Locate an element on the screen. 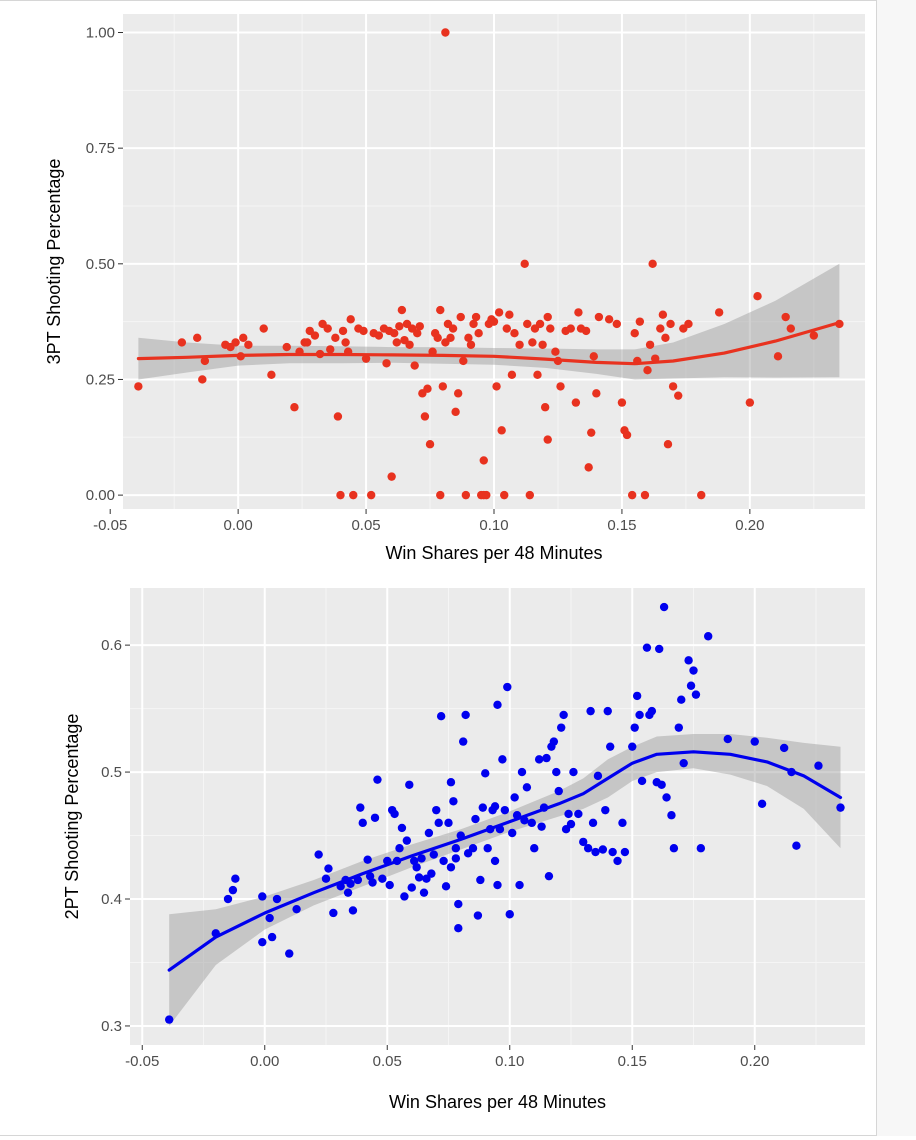 This screenshot has width=916, height=1140. x-tick-label: 0.10 is located at coordinates (493, 525).